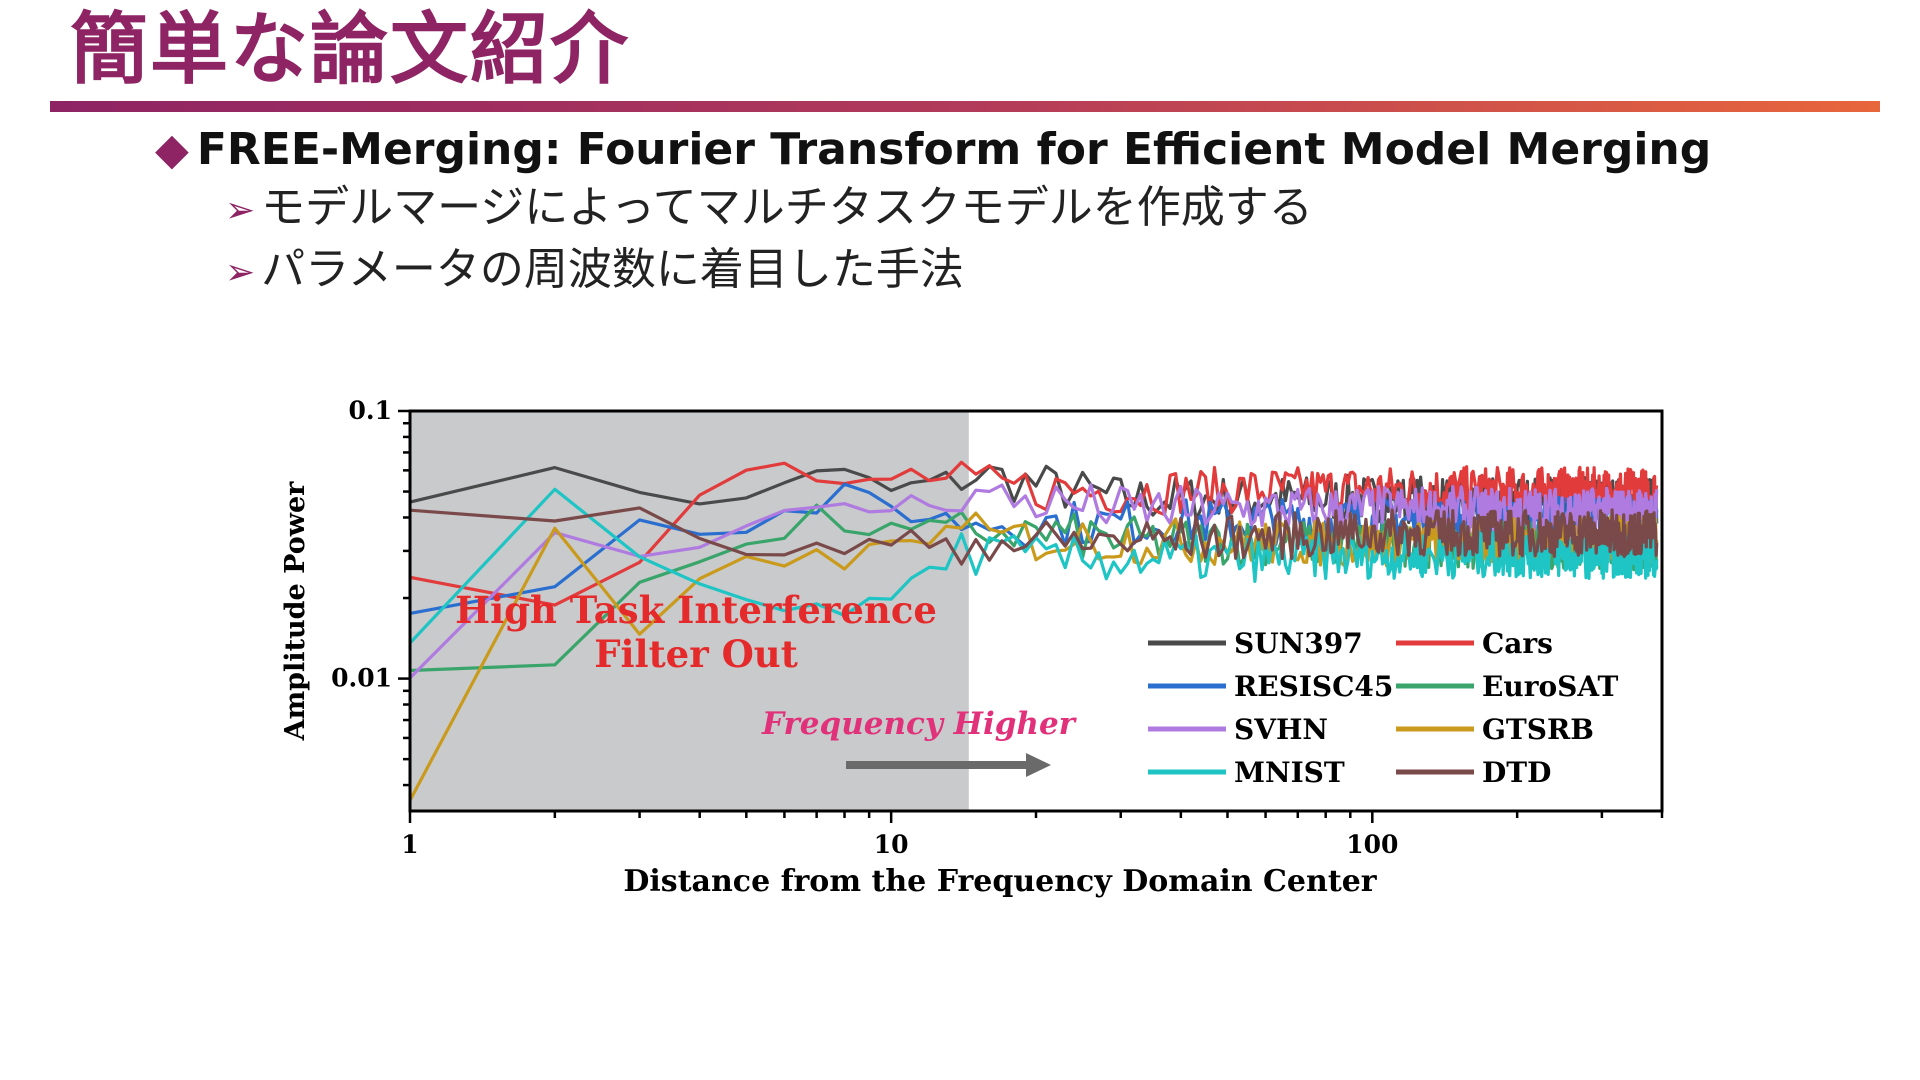 Image resolution: width=1920 pixels, height=1080 pixels. What do you see at coordinates (787, 207) in the screenshot?
I see `sub-bullet-text: モデルマージによってマルチタスクモデルを作成する` at bounding box center [787, 207].